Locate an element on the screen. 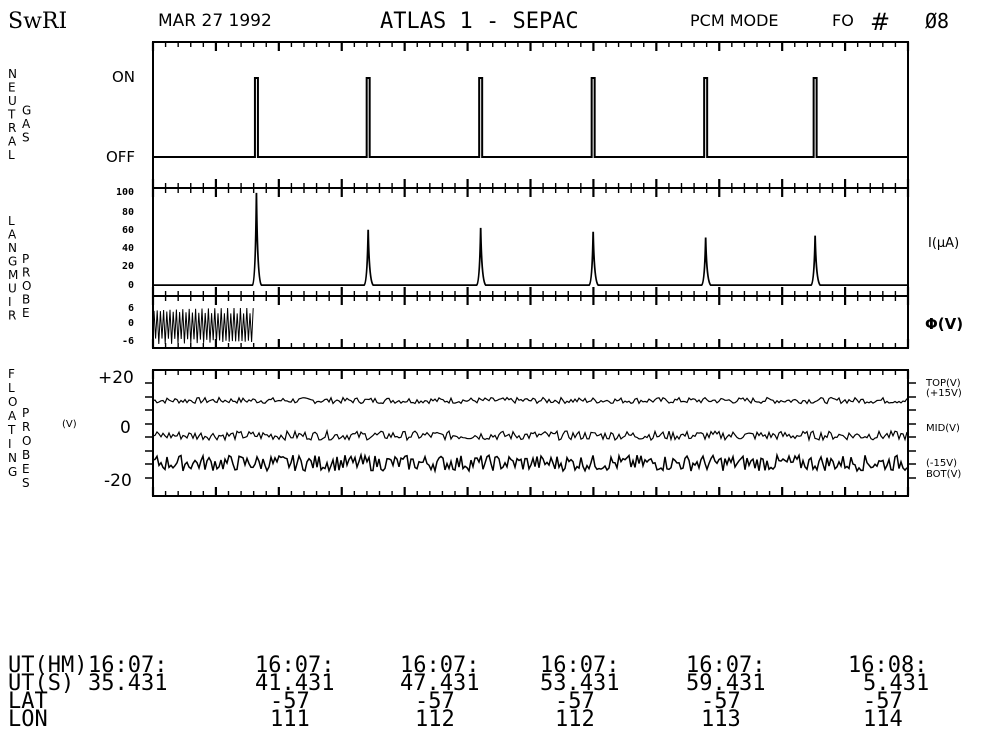 This screenshot has width=993, height=750. col-4-ut-hm: 16:07: is located at coordinates (579, 665).